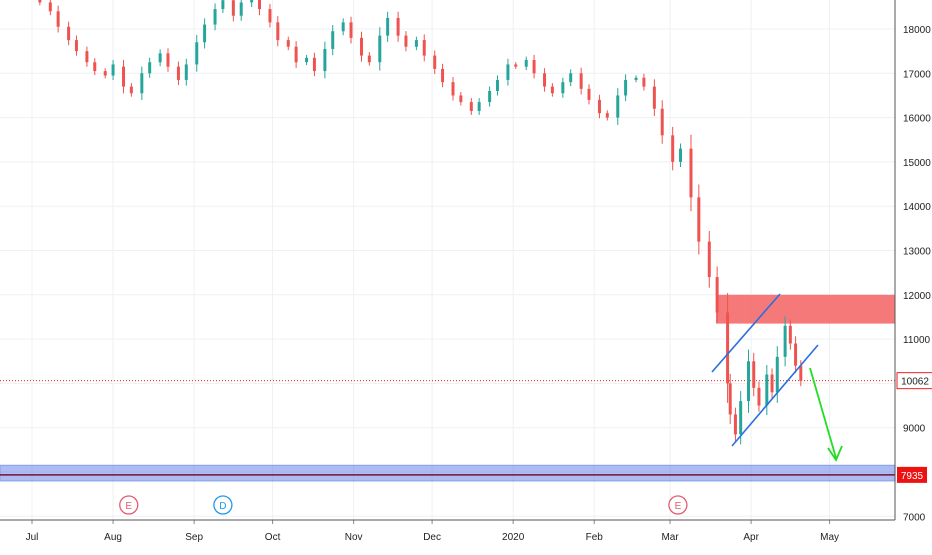 Image resolution: width=932 pixels, height=555 pixels. What do you see at coordinates (447, 531) in the screenshot?
I see `time-axis: Jul Aug Sep Oct Nov Dec 2020 Feb Mar Apr May` at bounding box center [447, 531].